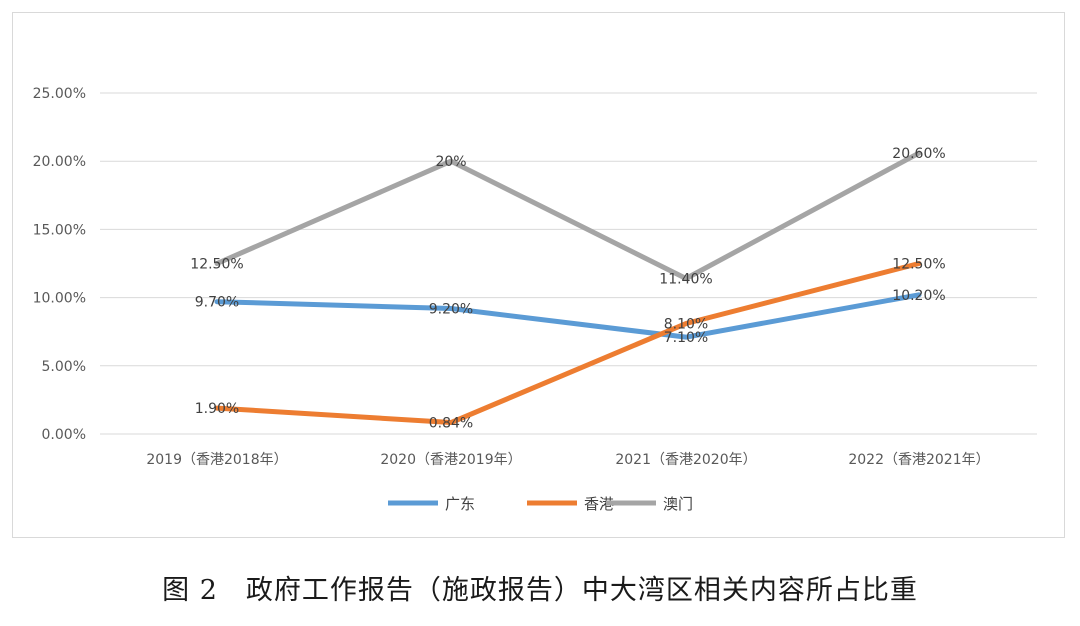 This screenshot has width=1080, height=626. I want to click on data-label: 9.70%, so click(217, 303).